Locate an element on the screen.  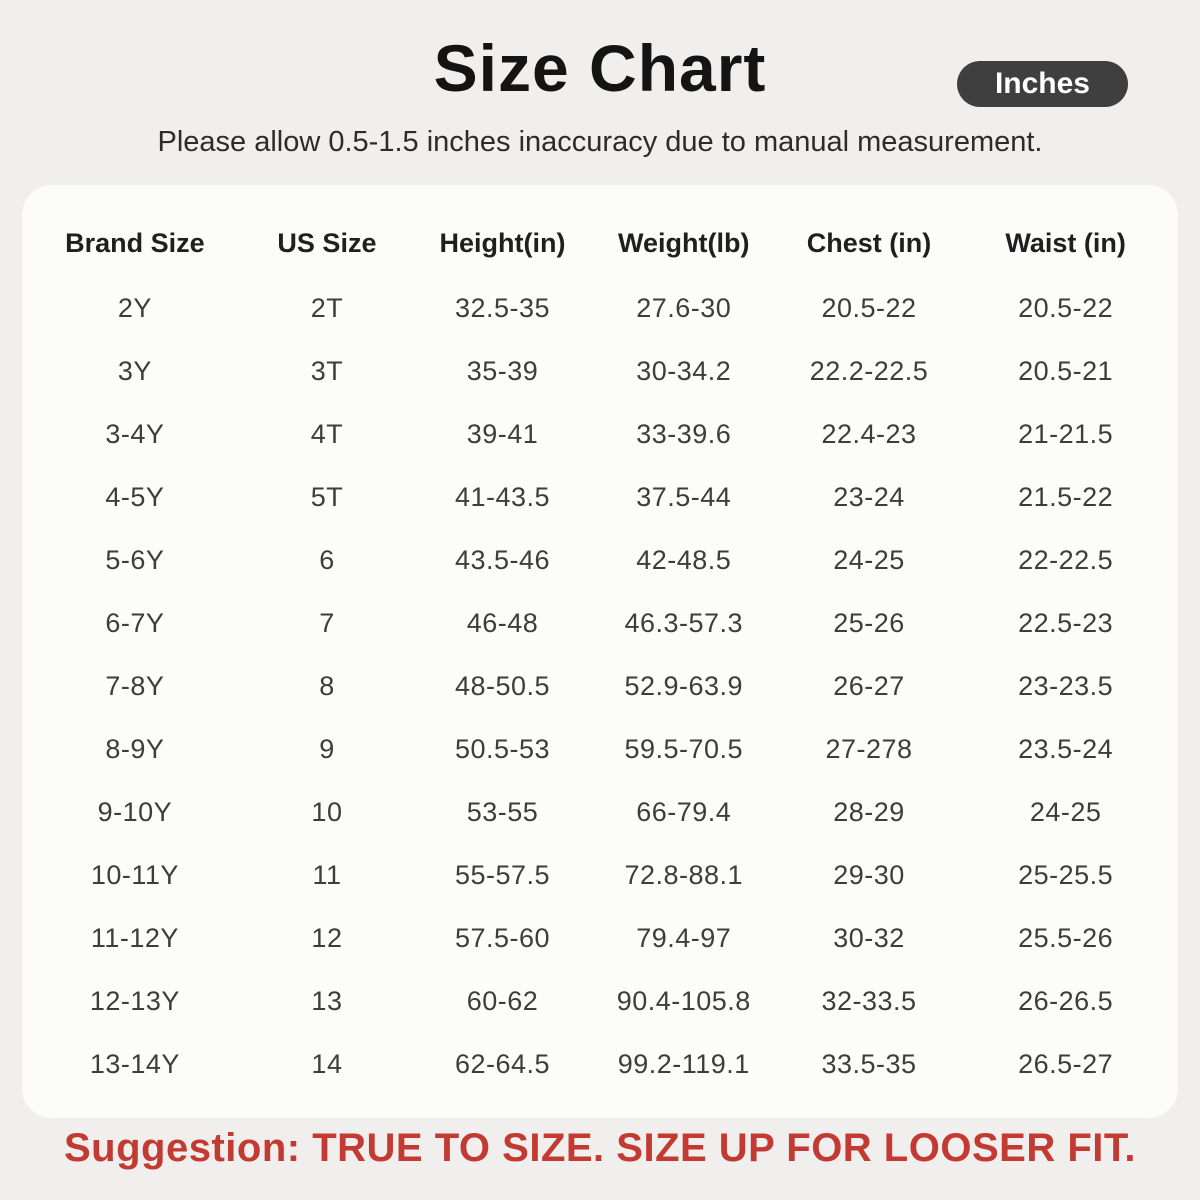
table-cell: 4T is located at coordinates (327, 434).